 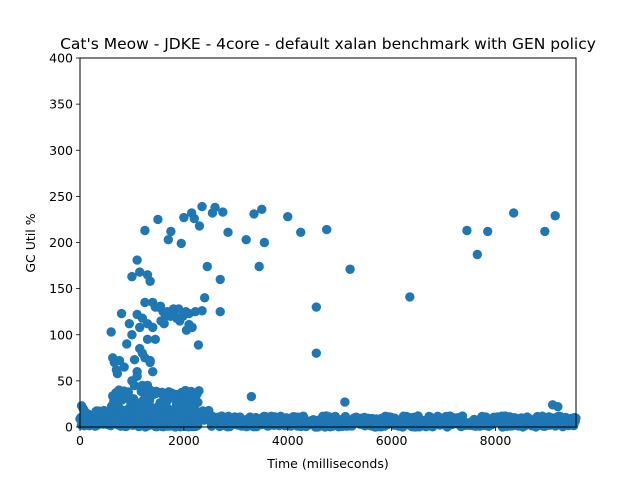 I want to click on y-tick-label: 100, so click(x=61, y=334).